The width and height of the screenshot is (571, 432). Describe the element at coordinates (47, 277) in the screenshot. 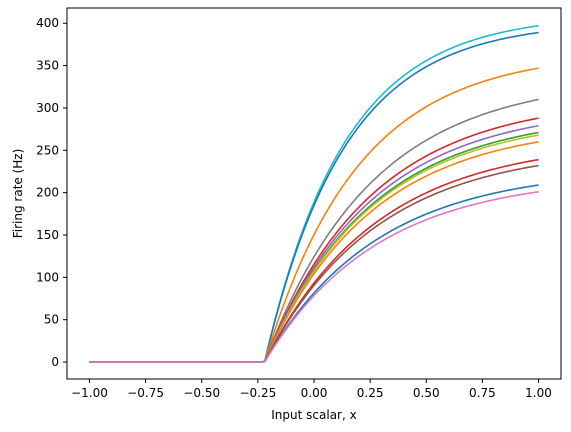

I see `y-tick-label: 100` at that location.